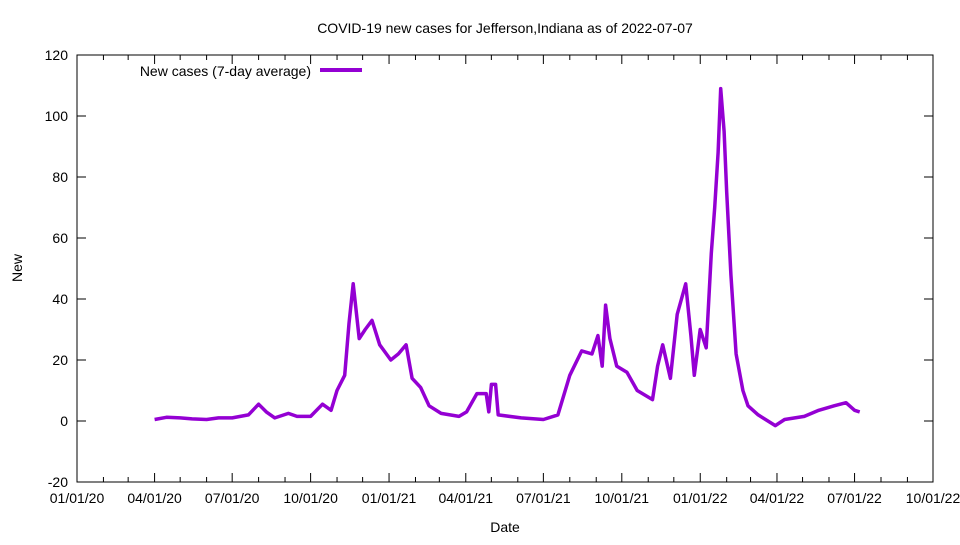 This screenshot has height=545, width=960. I want to click on x-tick-label: 07/01/21, so click(543, 498).